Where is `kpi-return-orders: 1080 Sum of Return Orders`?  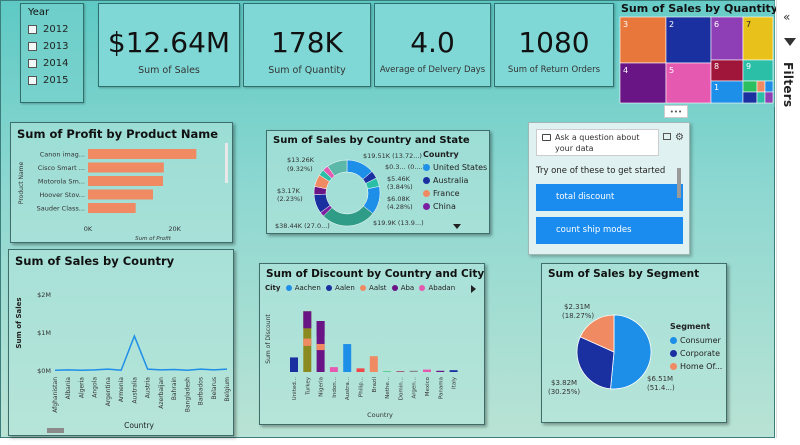 kpi-return-orders: 1080 Sum of Return Orders is located at coordinates (554, 45).